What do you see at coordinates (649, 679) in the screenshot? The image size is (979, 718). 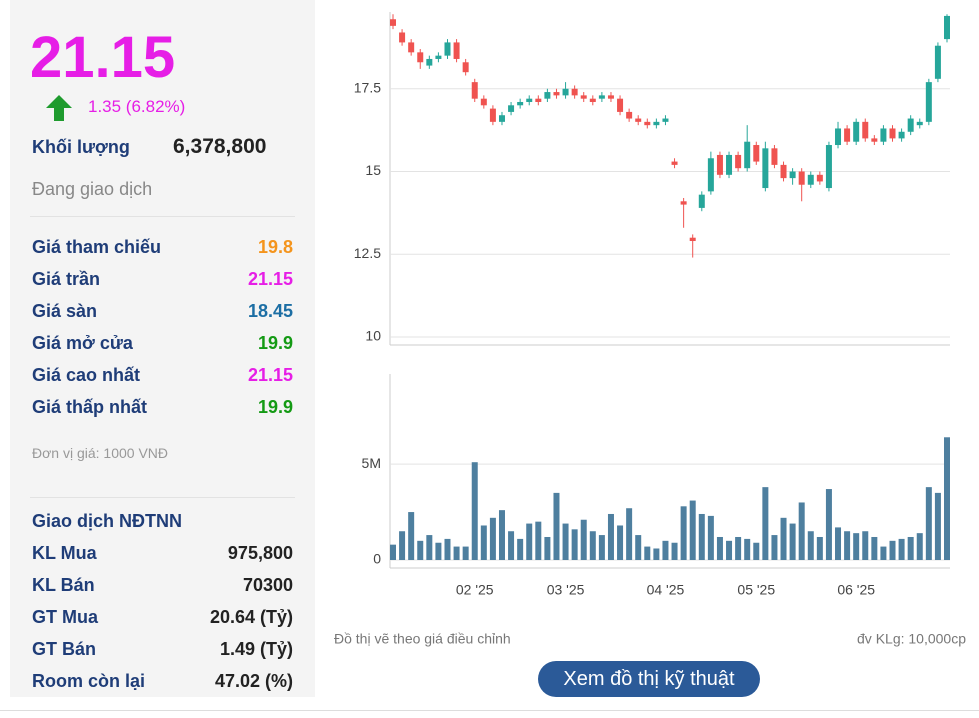 I see `technical-chart-button: Xem đồ thị kỹ thuật` at bounding box center [649, 679].